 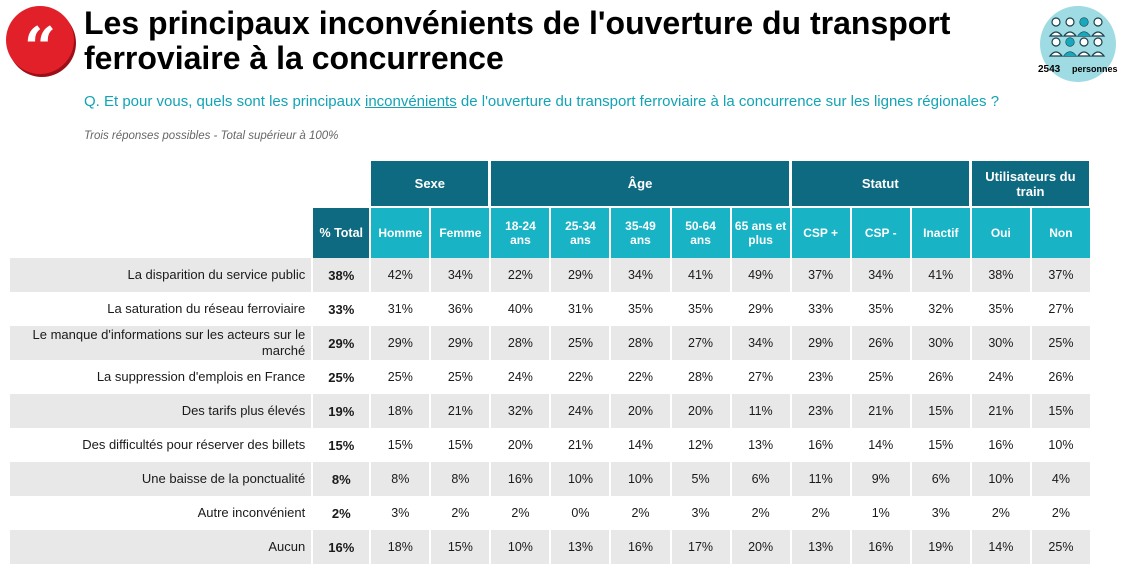 I want to click on table-cell: 0%, so click(x=580, y=513).